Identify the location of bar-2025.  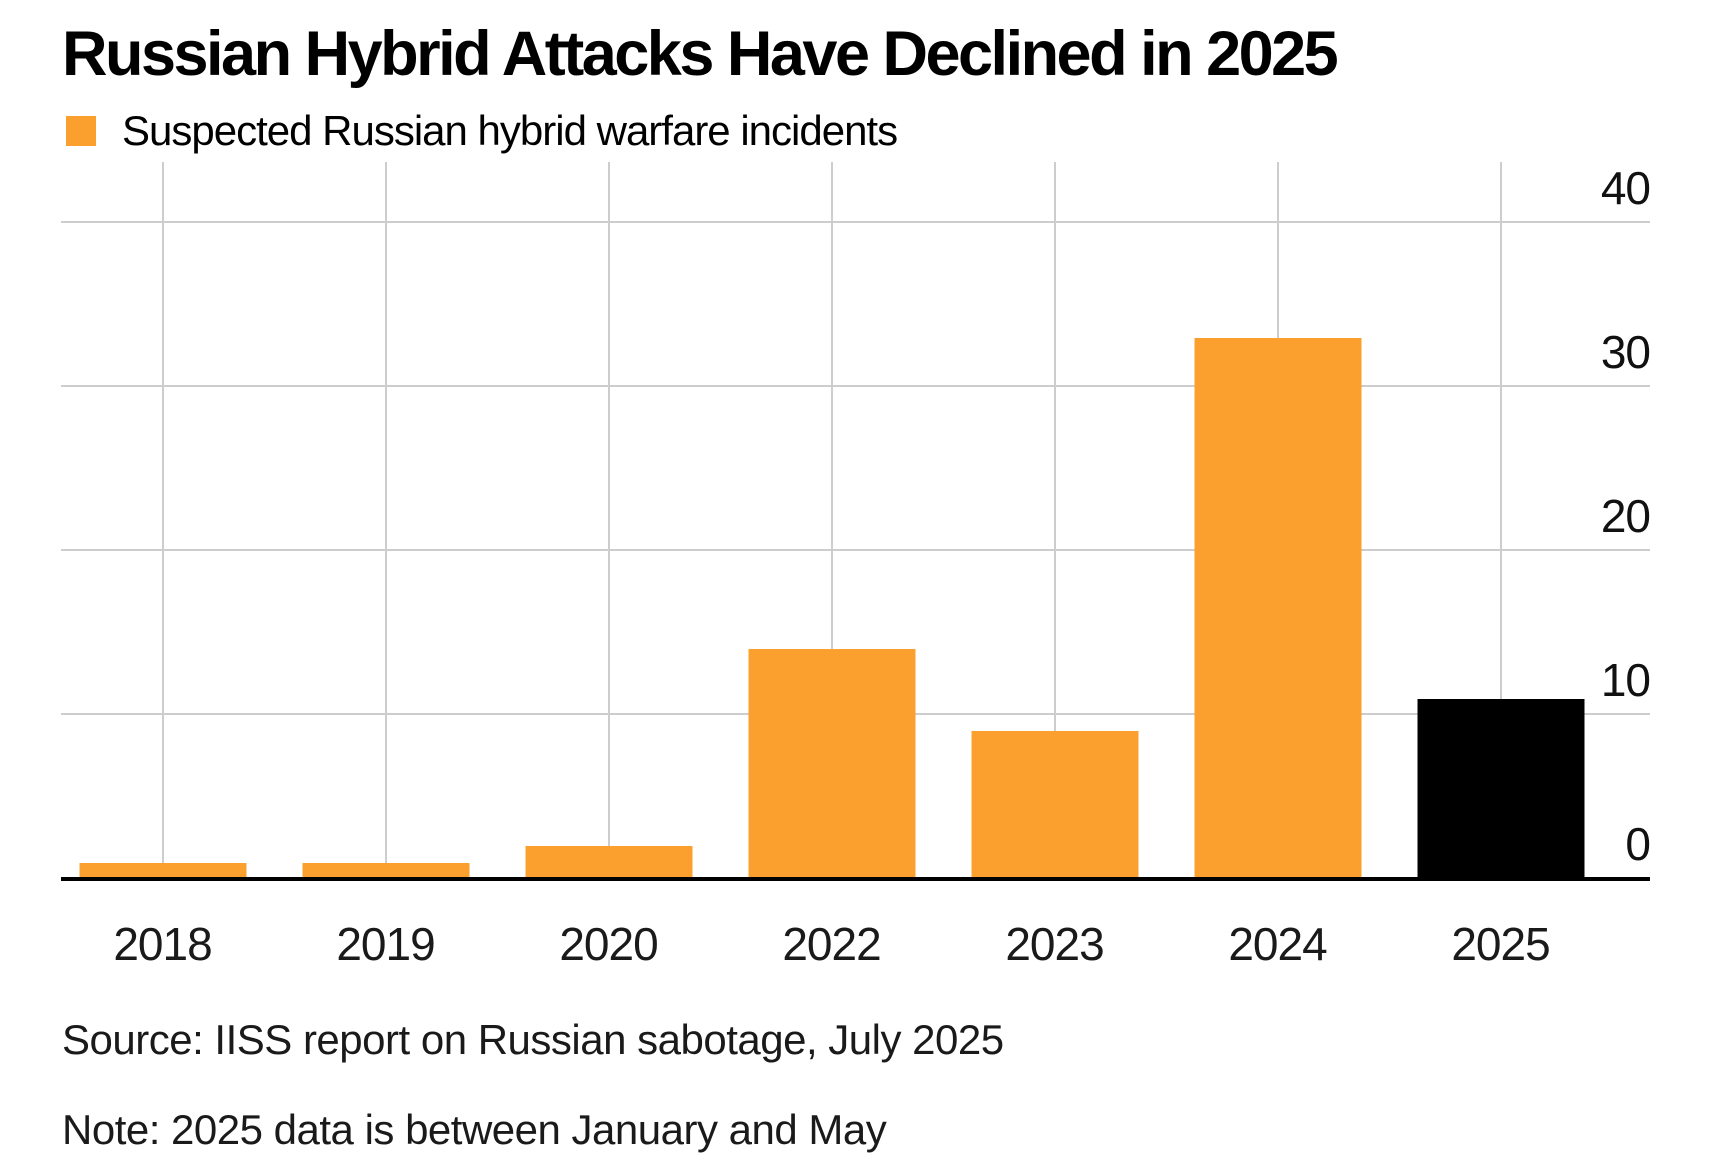
(1500, 788).